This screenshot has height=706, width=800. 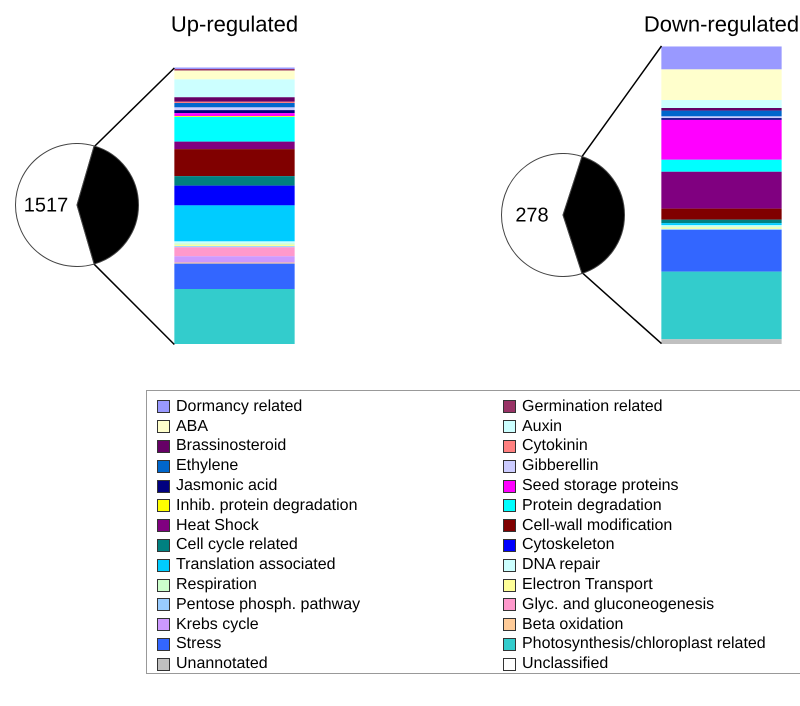 What do you see at coordinates (267, 505) in the screenshot?
I see `legend-label: Inhib. protein degradation` at bounding box center [267, 505].